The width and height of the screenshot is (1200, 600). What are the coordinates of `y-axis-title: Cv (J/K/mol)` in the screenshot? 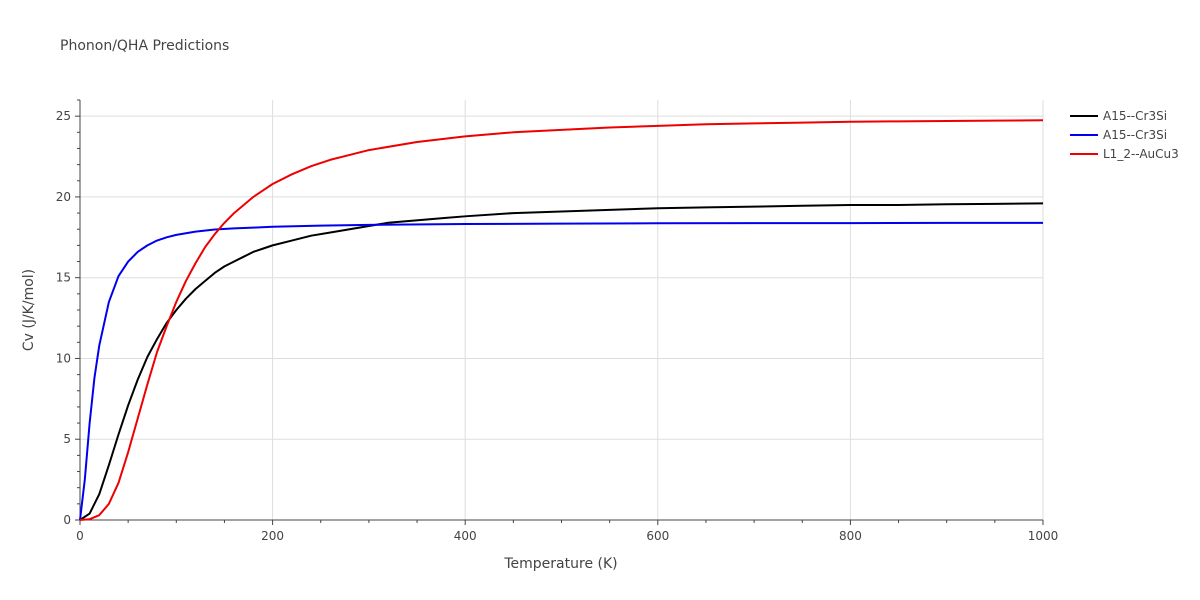 It's located at (29, 310).